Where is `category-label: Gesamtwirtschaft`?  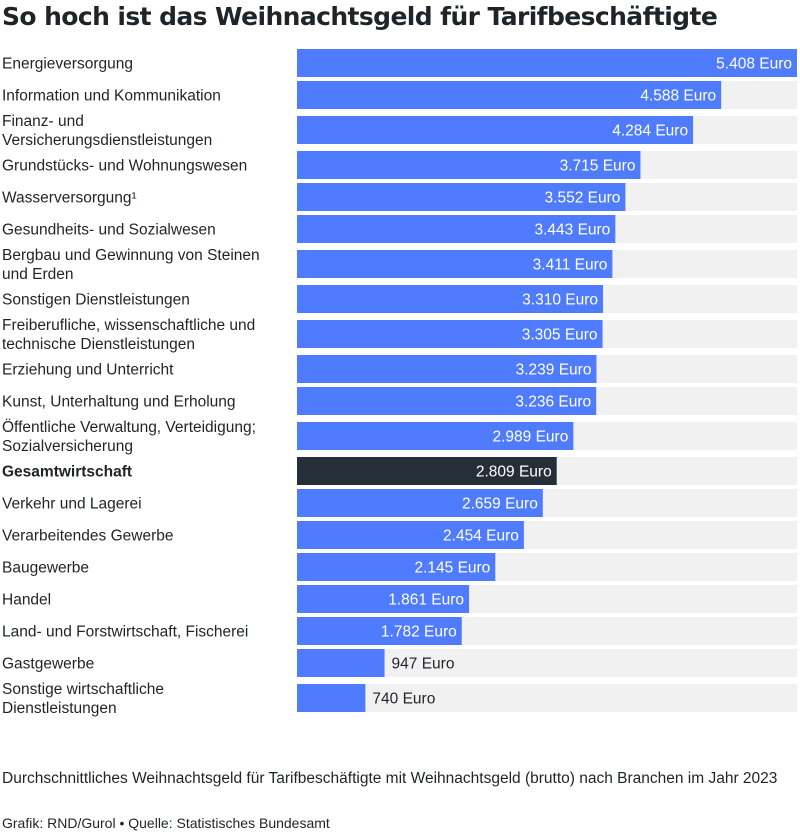 category-label: Gesamtwirtschaft is located at coordinates (67, 472).